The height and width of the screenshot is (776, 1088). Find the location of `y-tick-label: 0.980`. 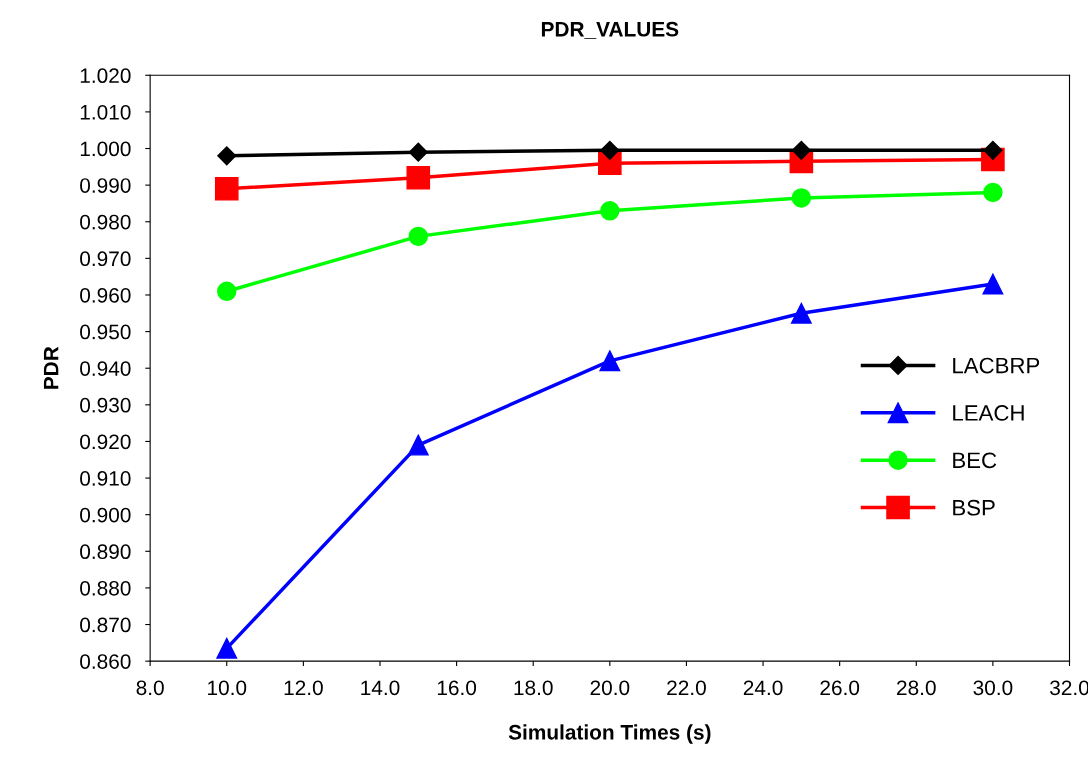

y-tick-label: 0.980 is located at coordinates (105, 222).